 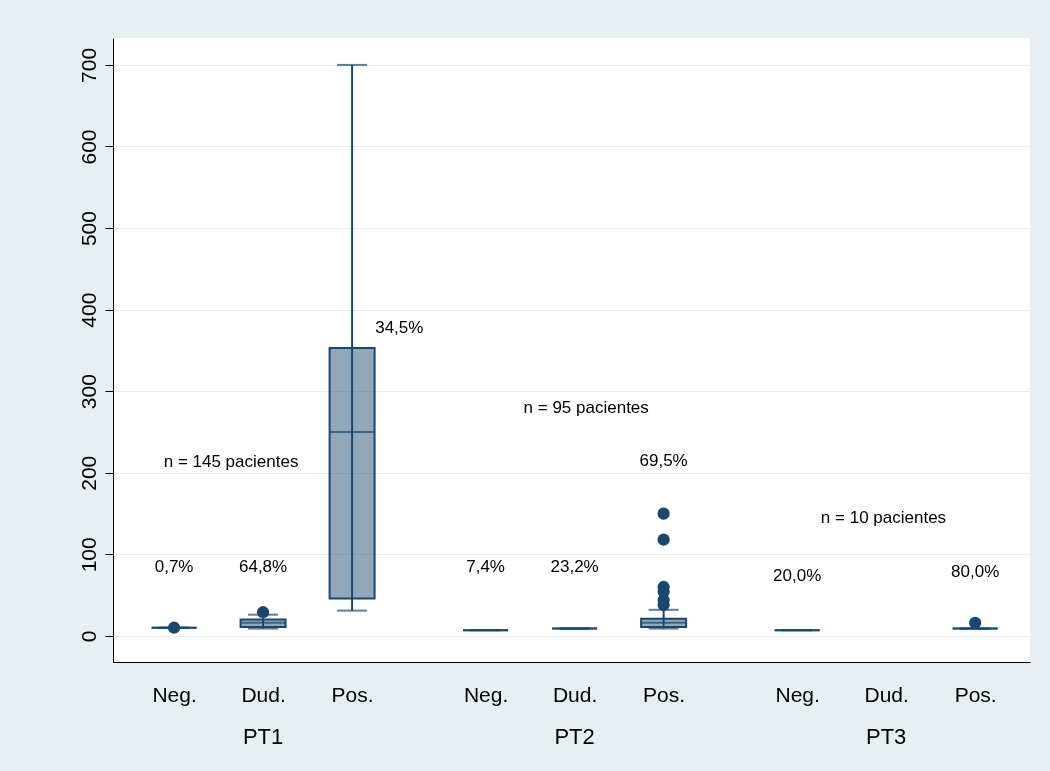 I want to click on annotation: 0,7%, so click(x=174, y=566).